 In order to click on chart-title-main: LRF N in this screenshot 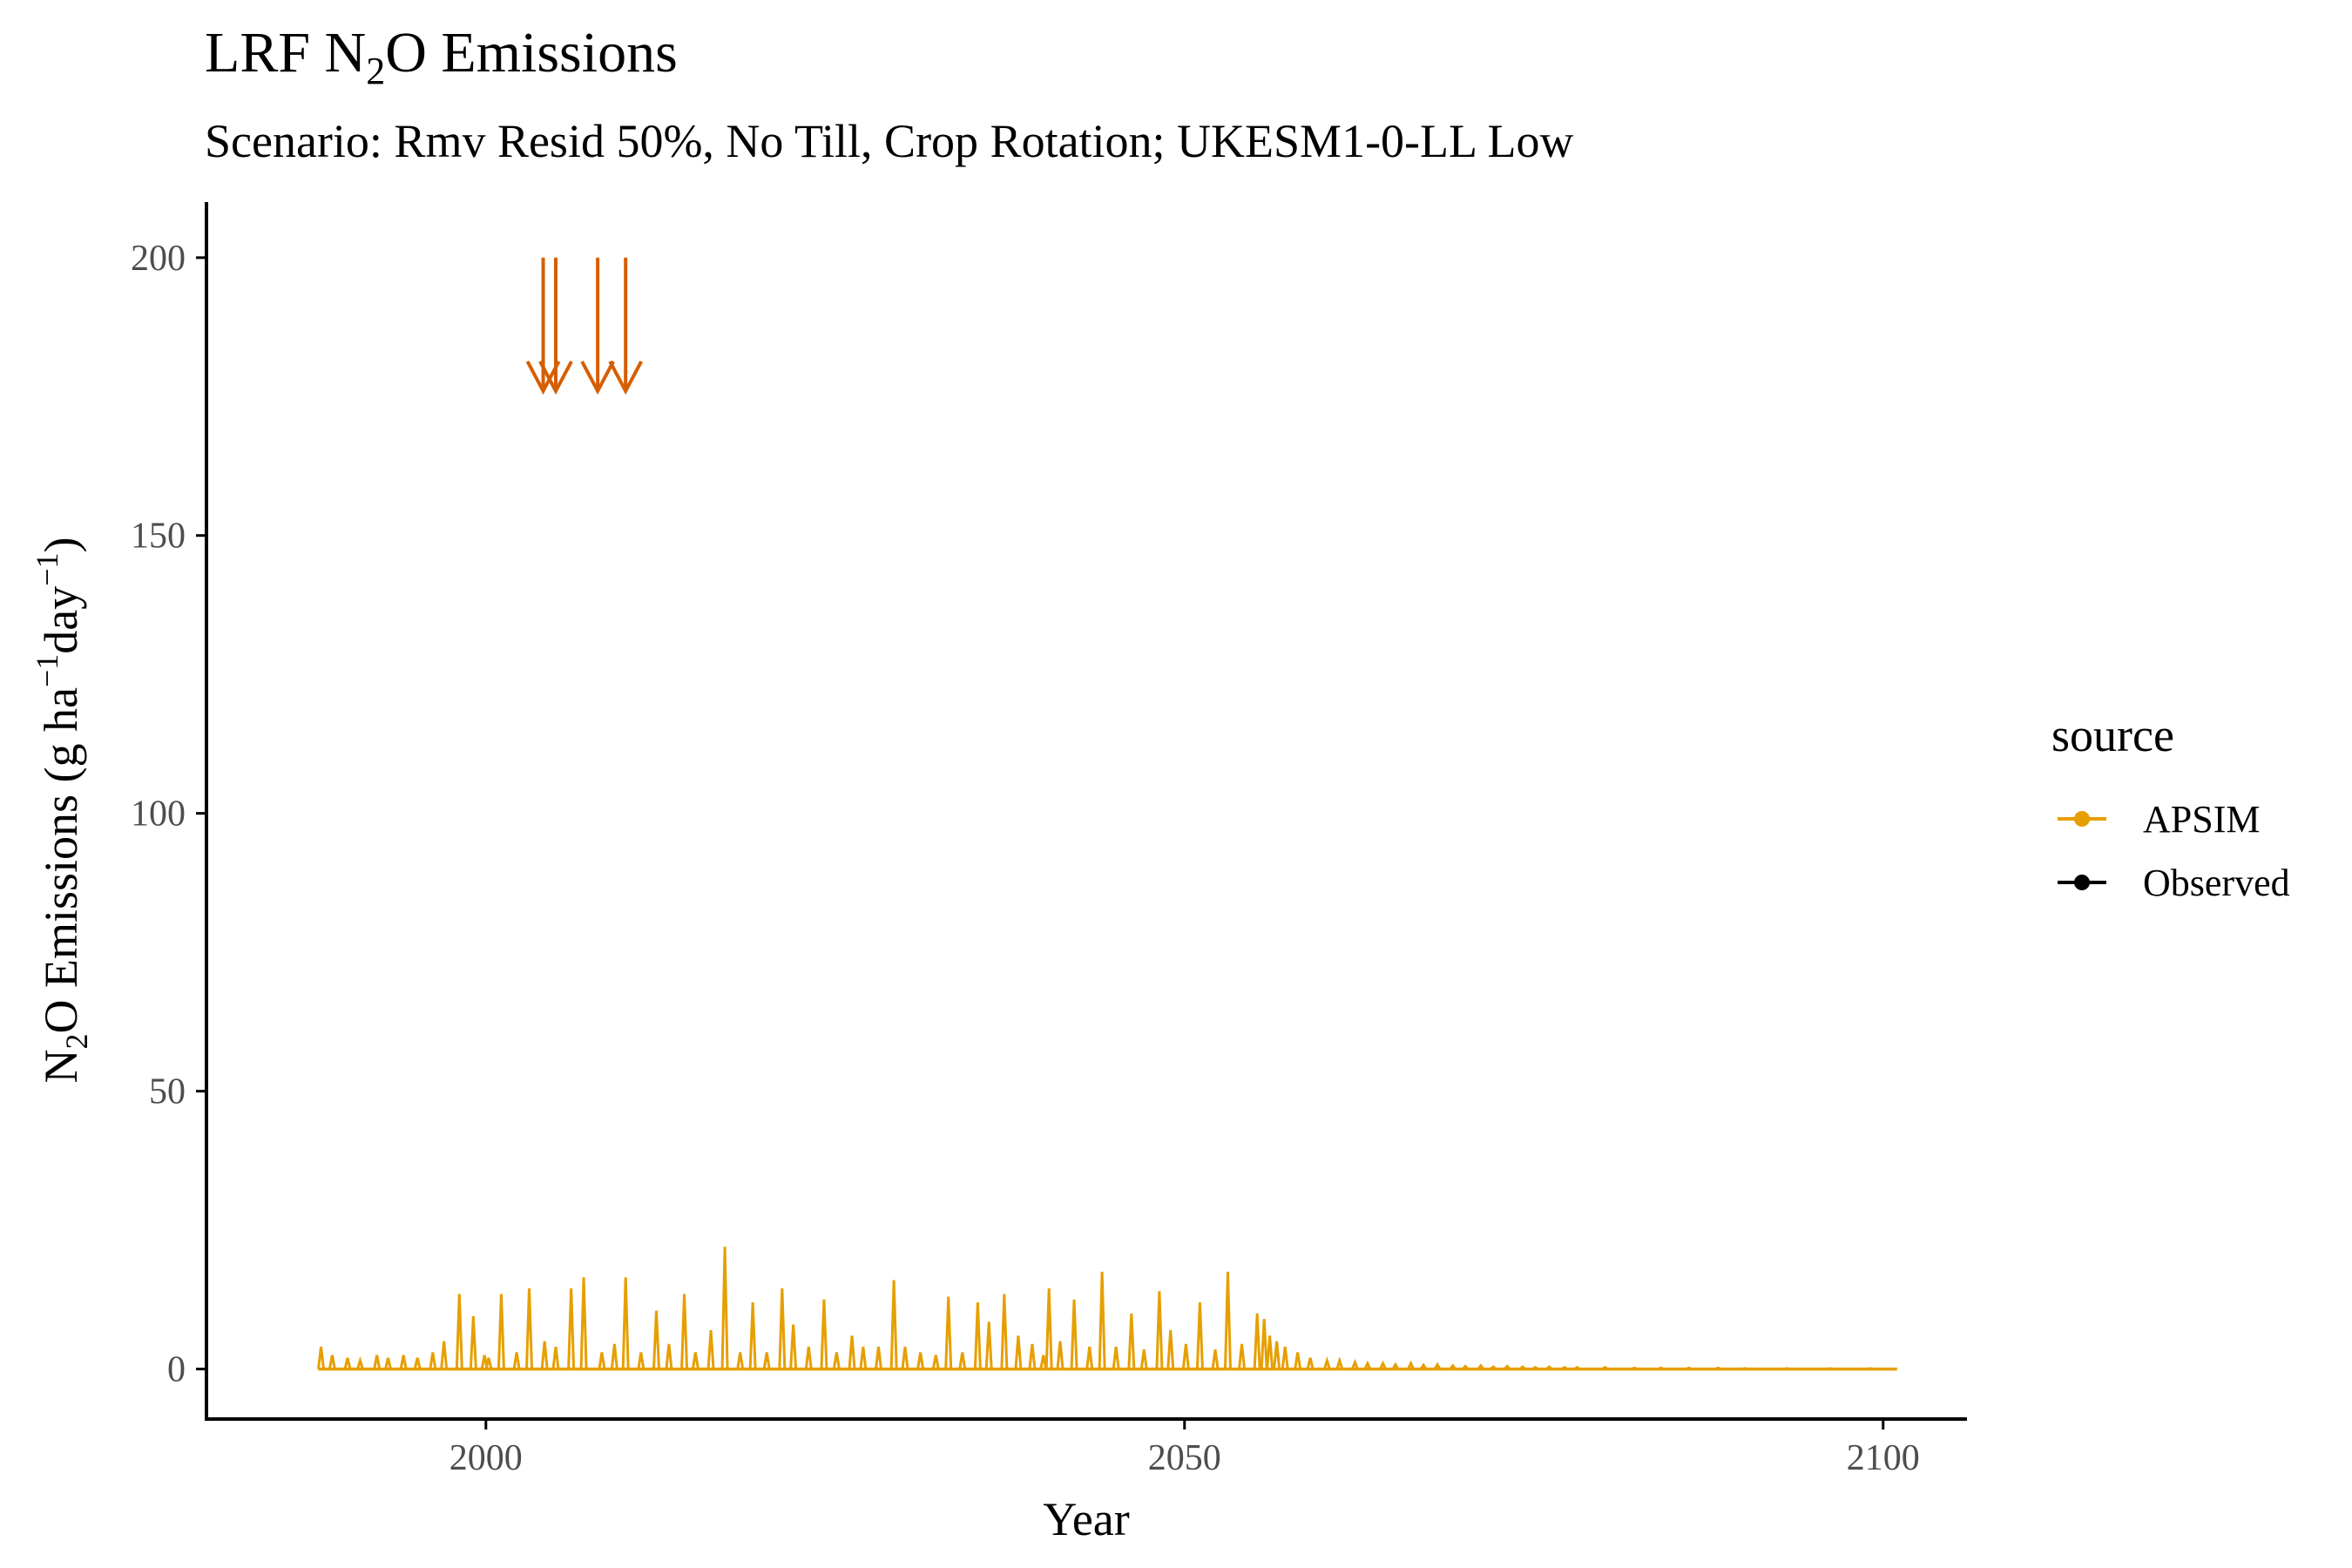, I will do `click(285, 52)`.